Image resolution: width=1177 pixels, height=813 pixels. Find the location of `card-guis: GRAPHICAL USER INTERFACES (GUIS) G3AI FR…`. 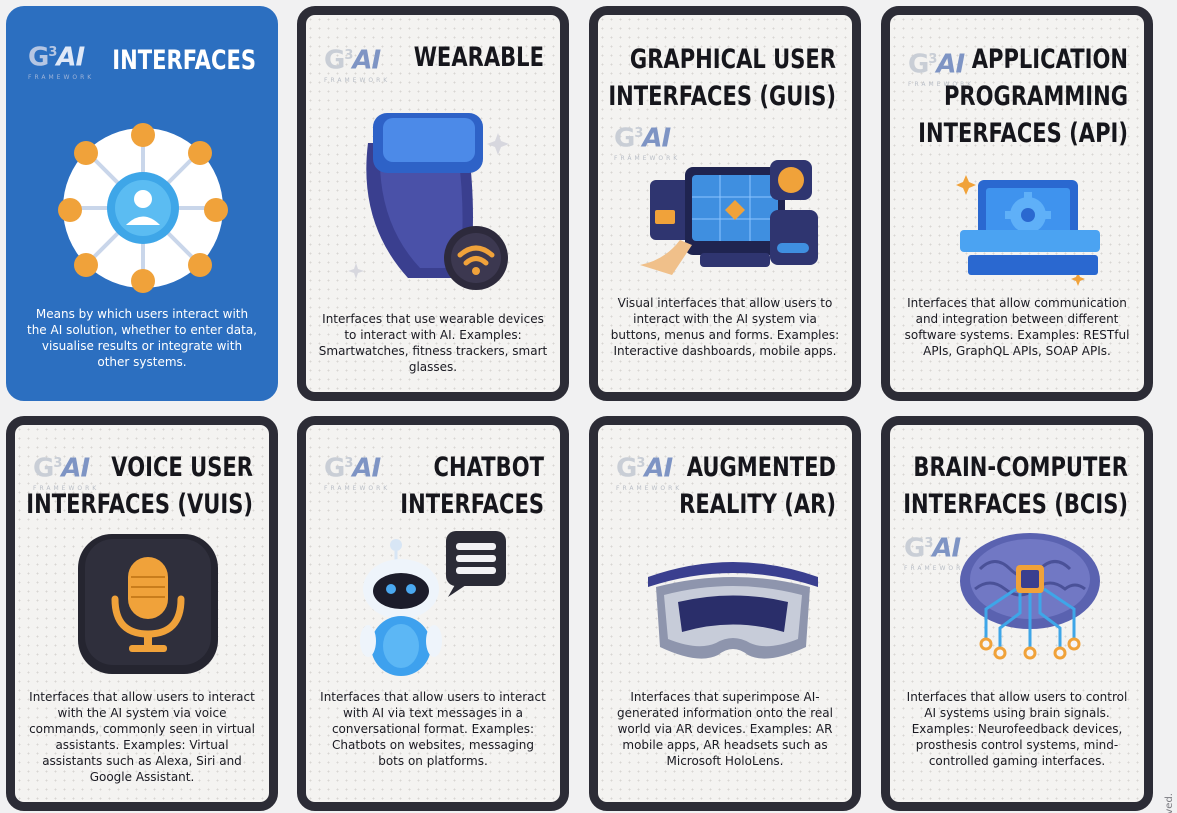

card-guis: GRAPHICAL USER INTERFACES (GUIS) G3AI FR… is located at coordinates (725, 203).